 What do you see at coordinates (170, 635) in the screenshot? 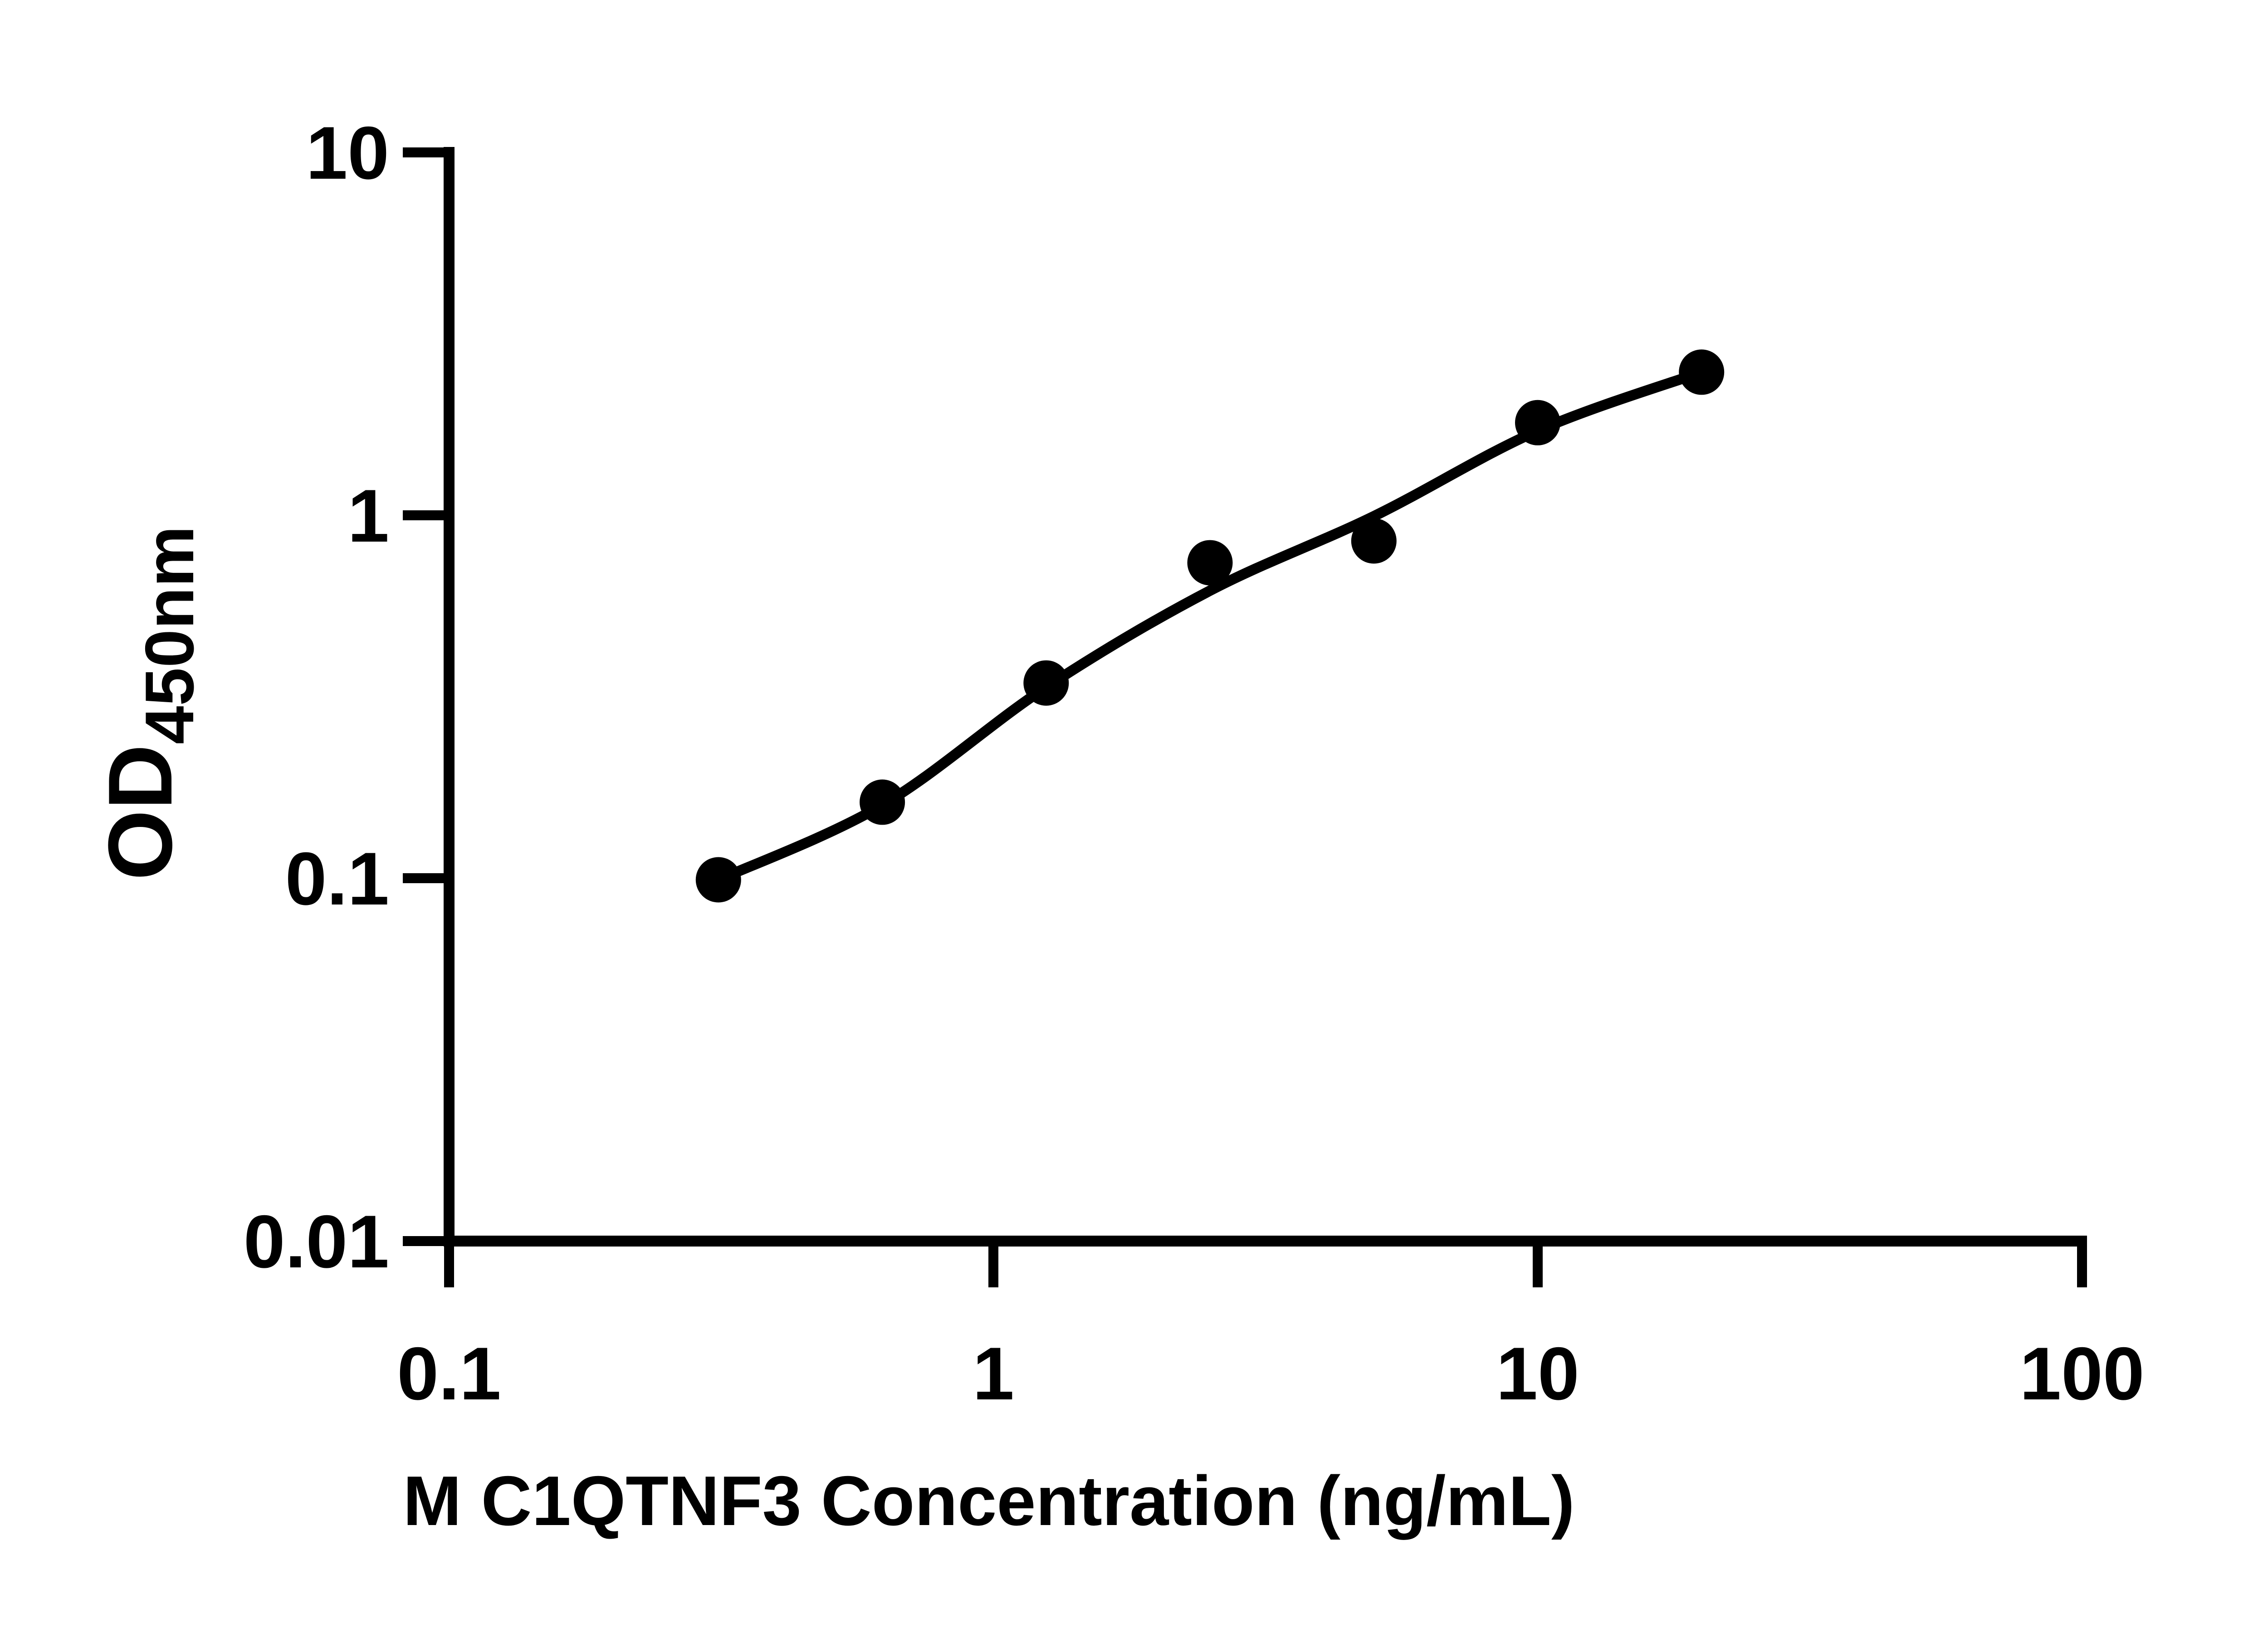
I see `y-axis-title-subscript: 450nm` at bounding box center [170, 635].